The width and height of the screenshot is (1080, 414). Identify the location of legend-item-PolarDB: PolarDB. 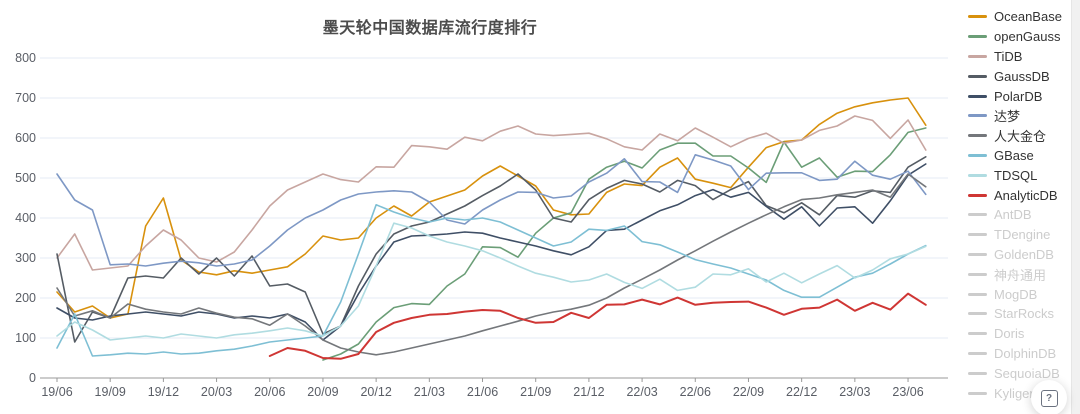
(1020, 96).